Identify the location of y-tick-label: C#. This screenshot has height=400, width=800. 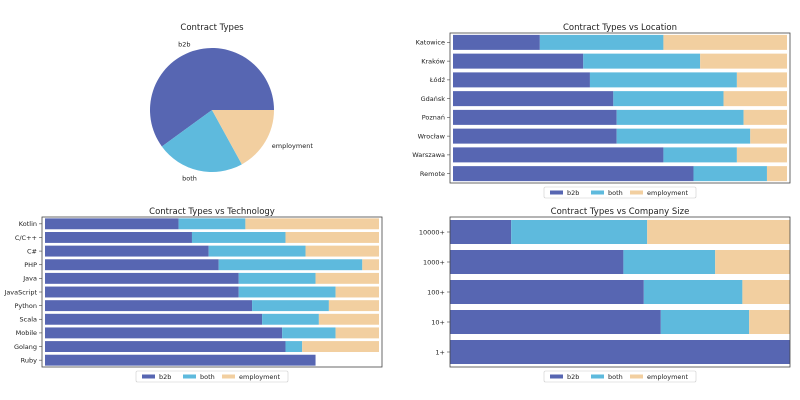
(32, 251).